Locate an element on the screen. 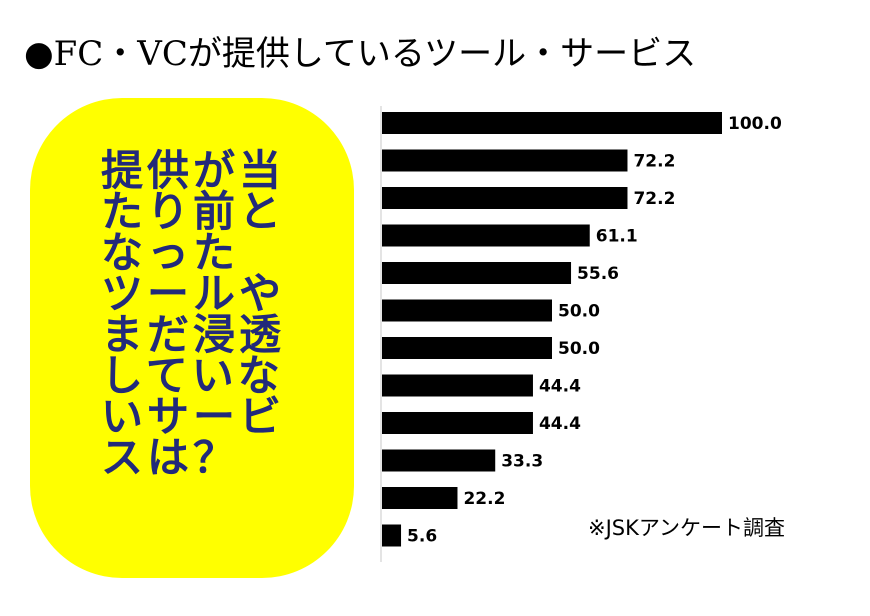 The image size is (870, 616). callout-text: 提供が当 たり前と なった ツールや まだ浸透 していな いサービ スは？ is located at coordinates (193, 314).